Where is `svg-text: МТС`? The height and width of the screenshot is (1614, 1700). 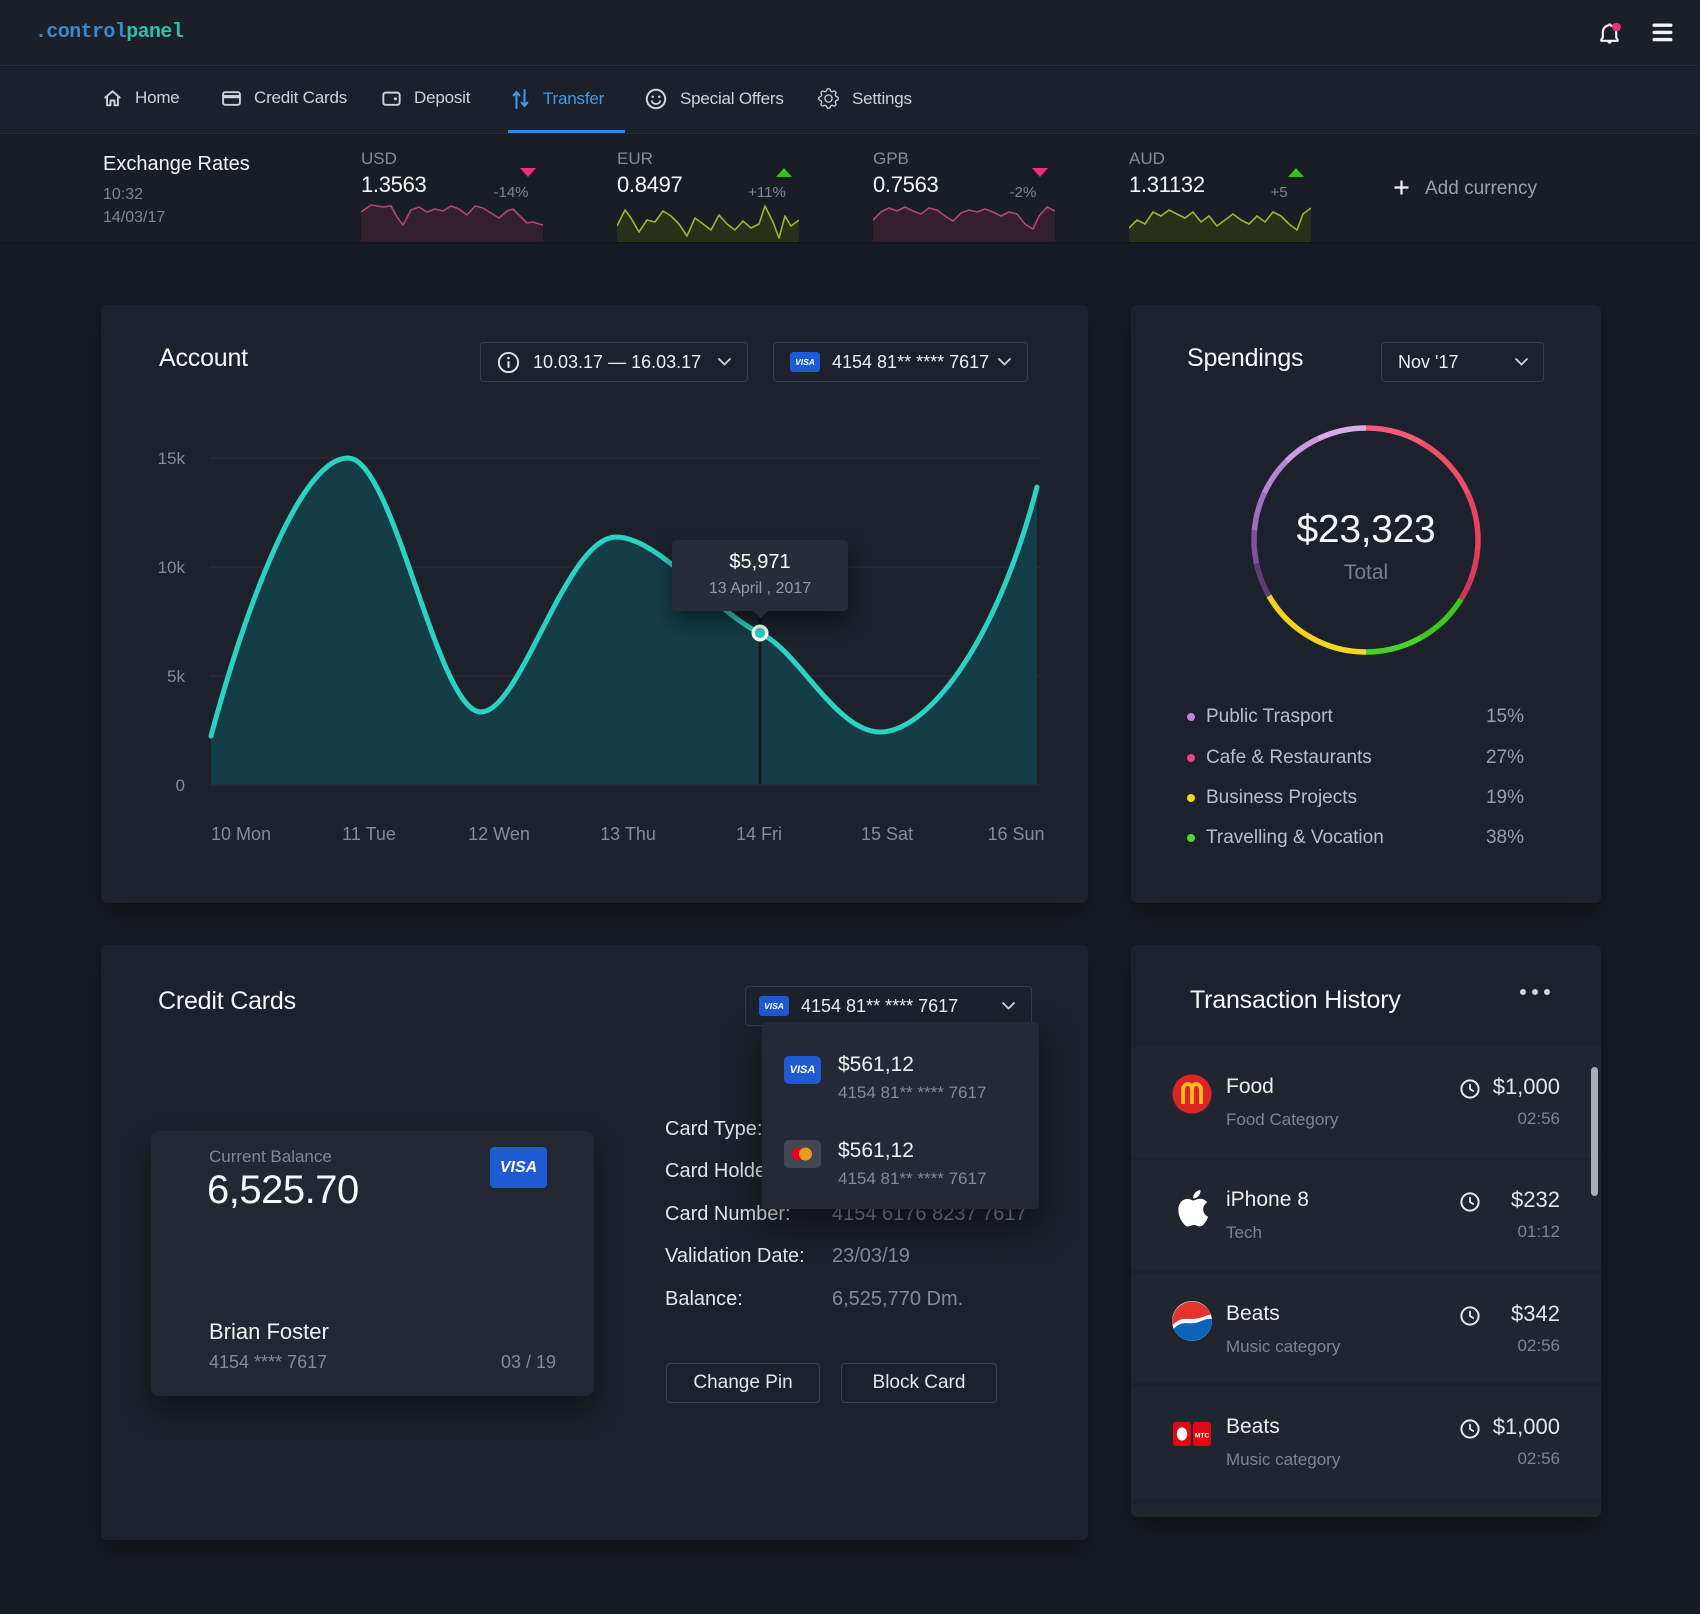 svg-text: МТС is located at coordinates (1202, 1436).